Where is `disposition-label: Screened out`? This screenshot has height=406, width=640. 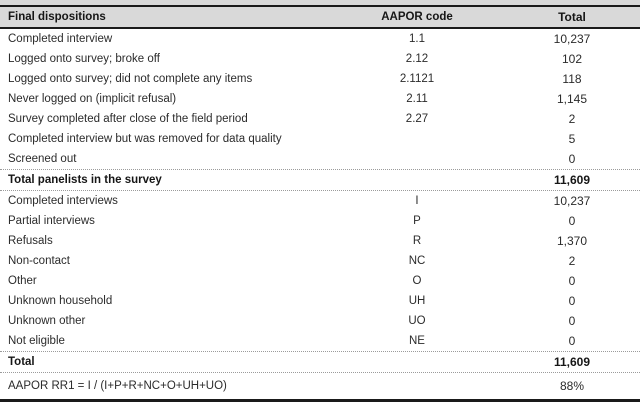
disposition-label: Screened out is located at coordinates (42, 159).